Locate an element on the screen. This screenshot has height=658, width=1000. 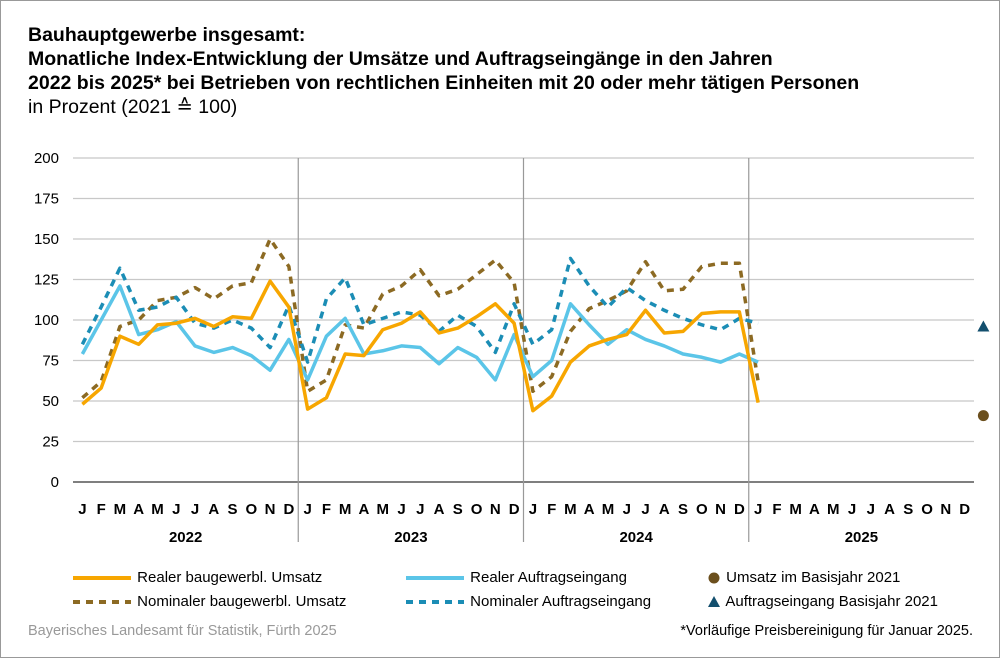
y-tick-label: 75 is located at coordinates (50, 361).